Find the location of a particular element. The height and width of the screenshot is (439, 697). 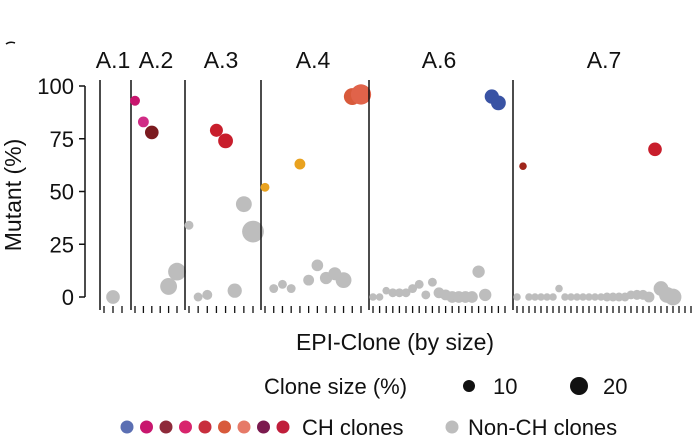

y-tick-label: 0 is located at coordinates (68, 297).